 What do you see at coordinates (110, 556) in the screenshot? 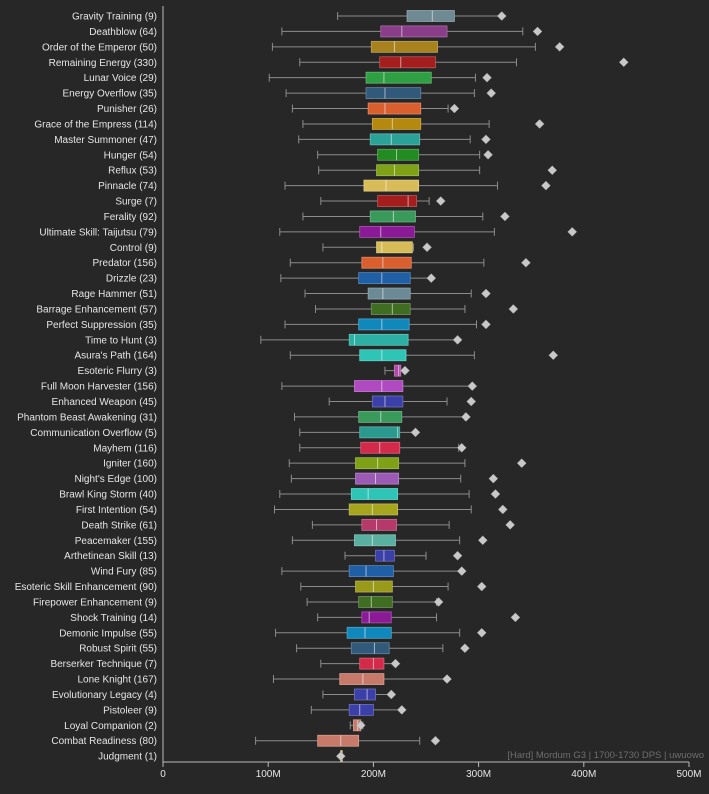
I see `category-label: Arthetinean Skill (13)` at bounding box center [110, 556].